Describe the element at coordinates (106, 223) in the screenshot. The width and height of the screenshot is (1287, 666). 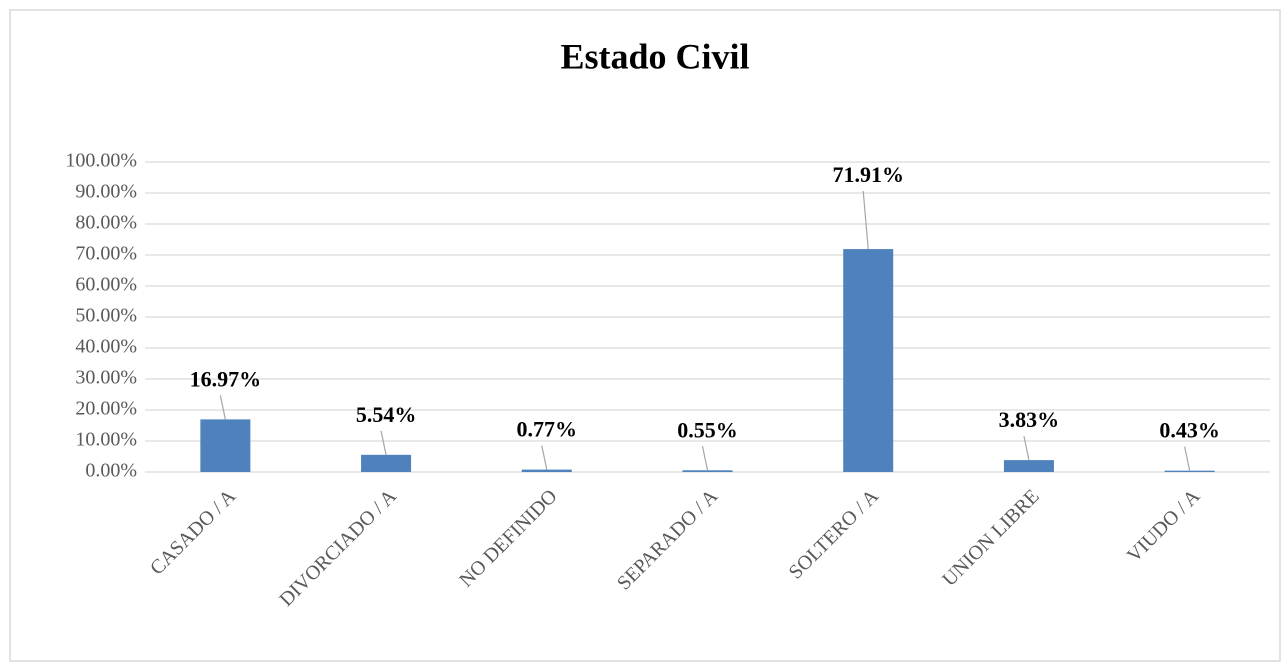
I see `y-tick-label: 80.00%` at that location.